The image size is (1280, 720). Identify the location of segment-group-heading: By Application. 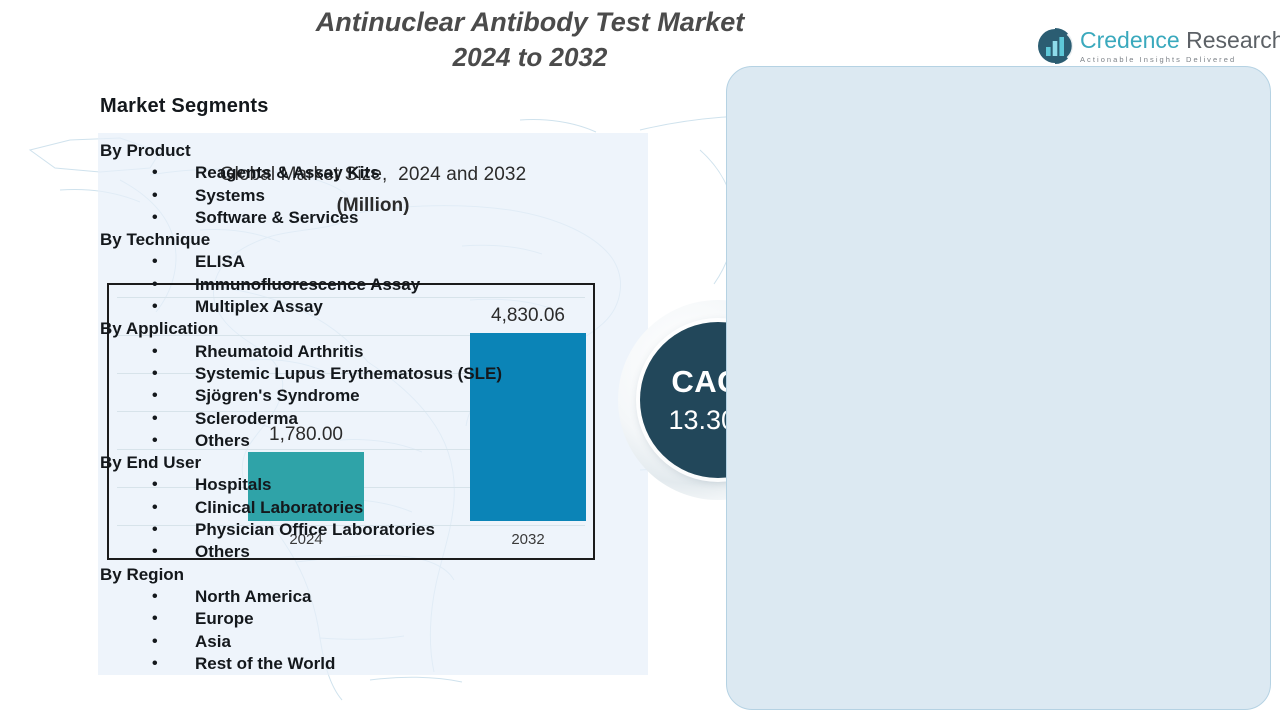
(159, 329).